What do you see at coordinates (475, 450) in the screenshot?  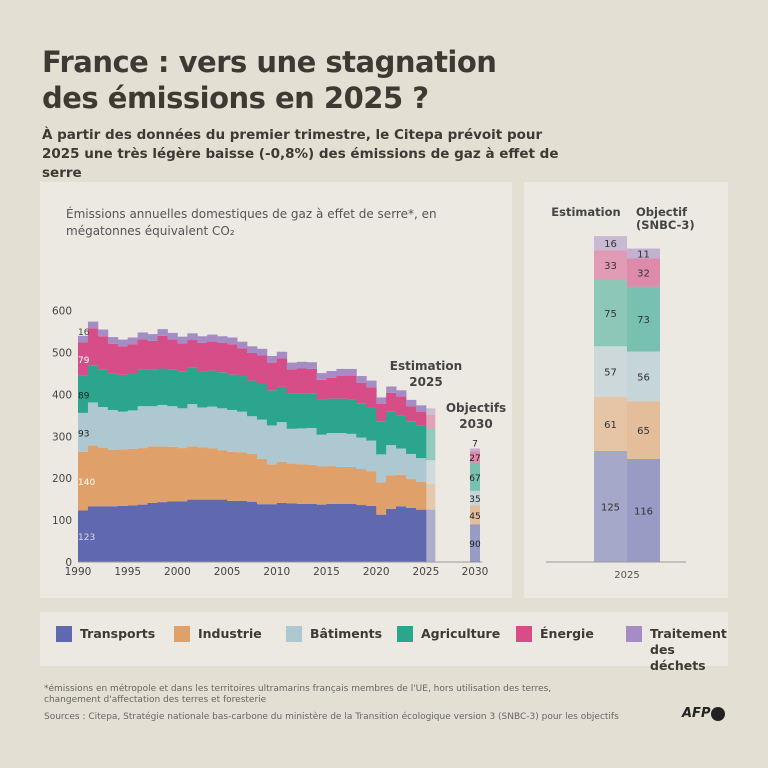 I see `objective-2030-segment` at bounding box center [475, 450].